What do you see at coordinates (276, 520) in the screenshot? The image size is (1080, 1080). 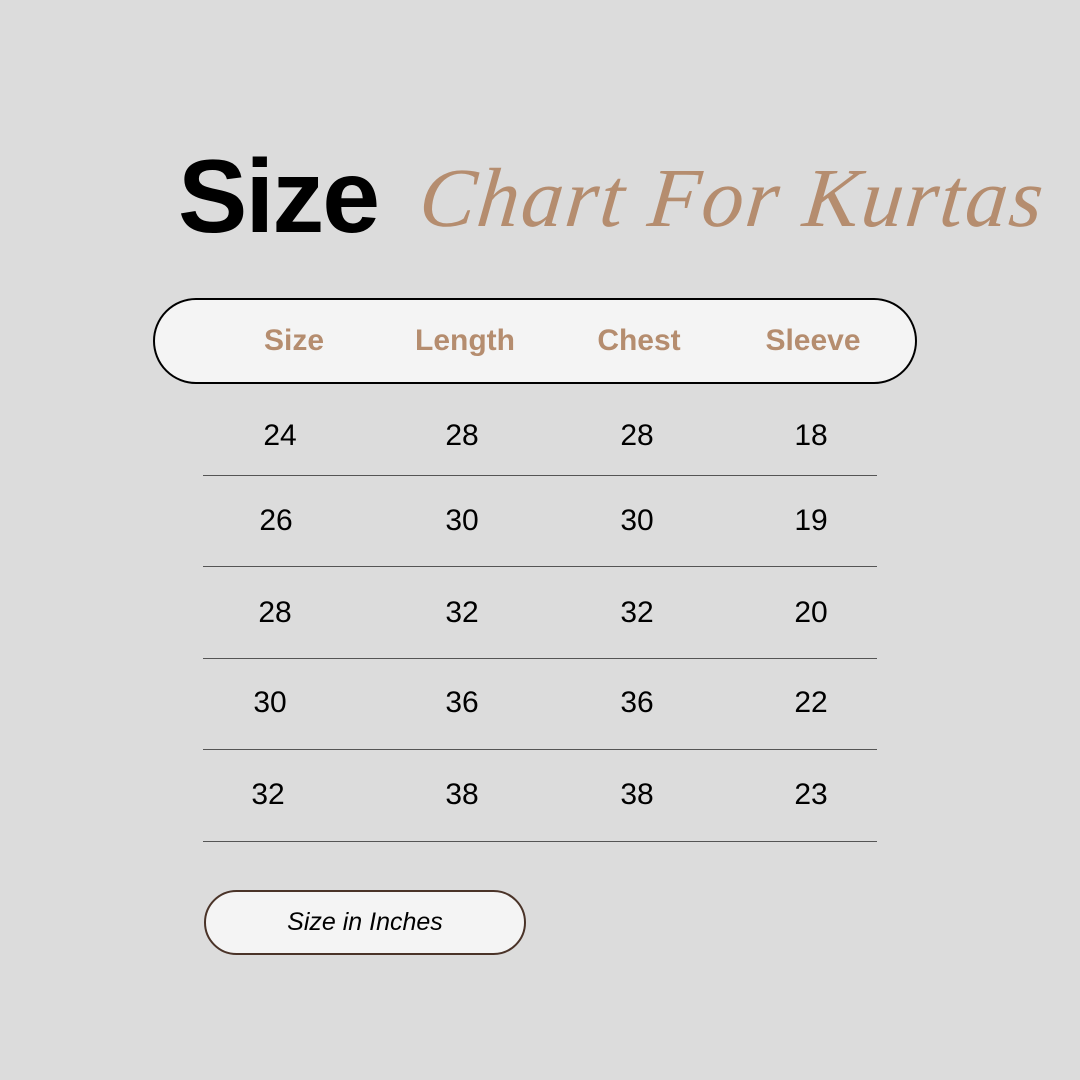 I see `table-cell: 26` at bounding box center [276, 520].